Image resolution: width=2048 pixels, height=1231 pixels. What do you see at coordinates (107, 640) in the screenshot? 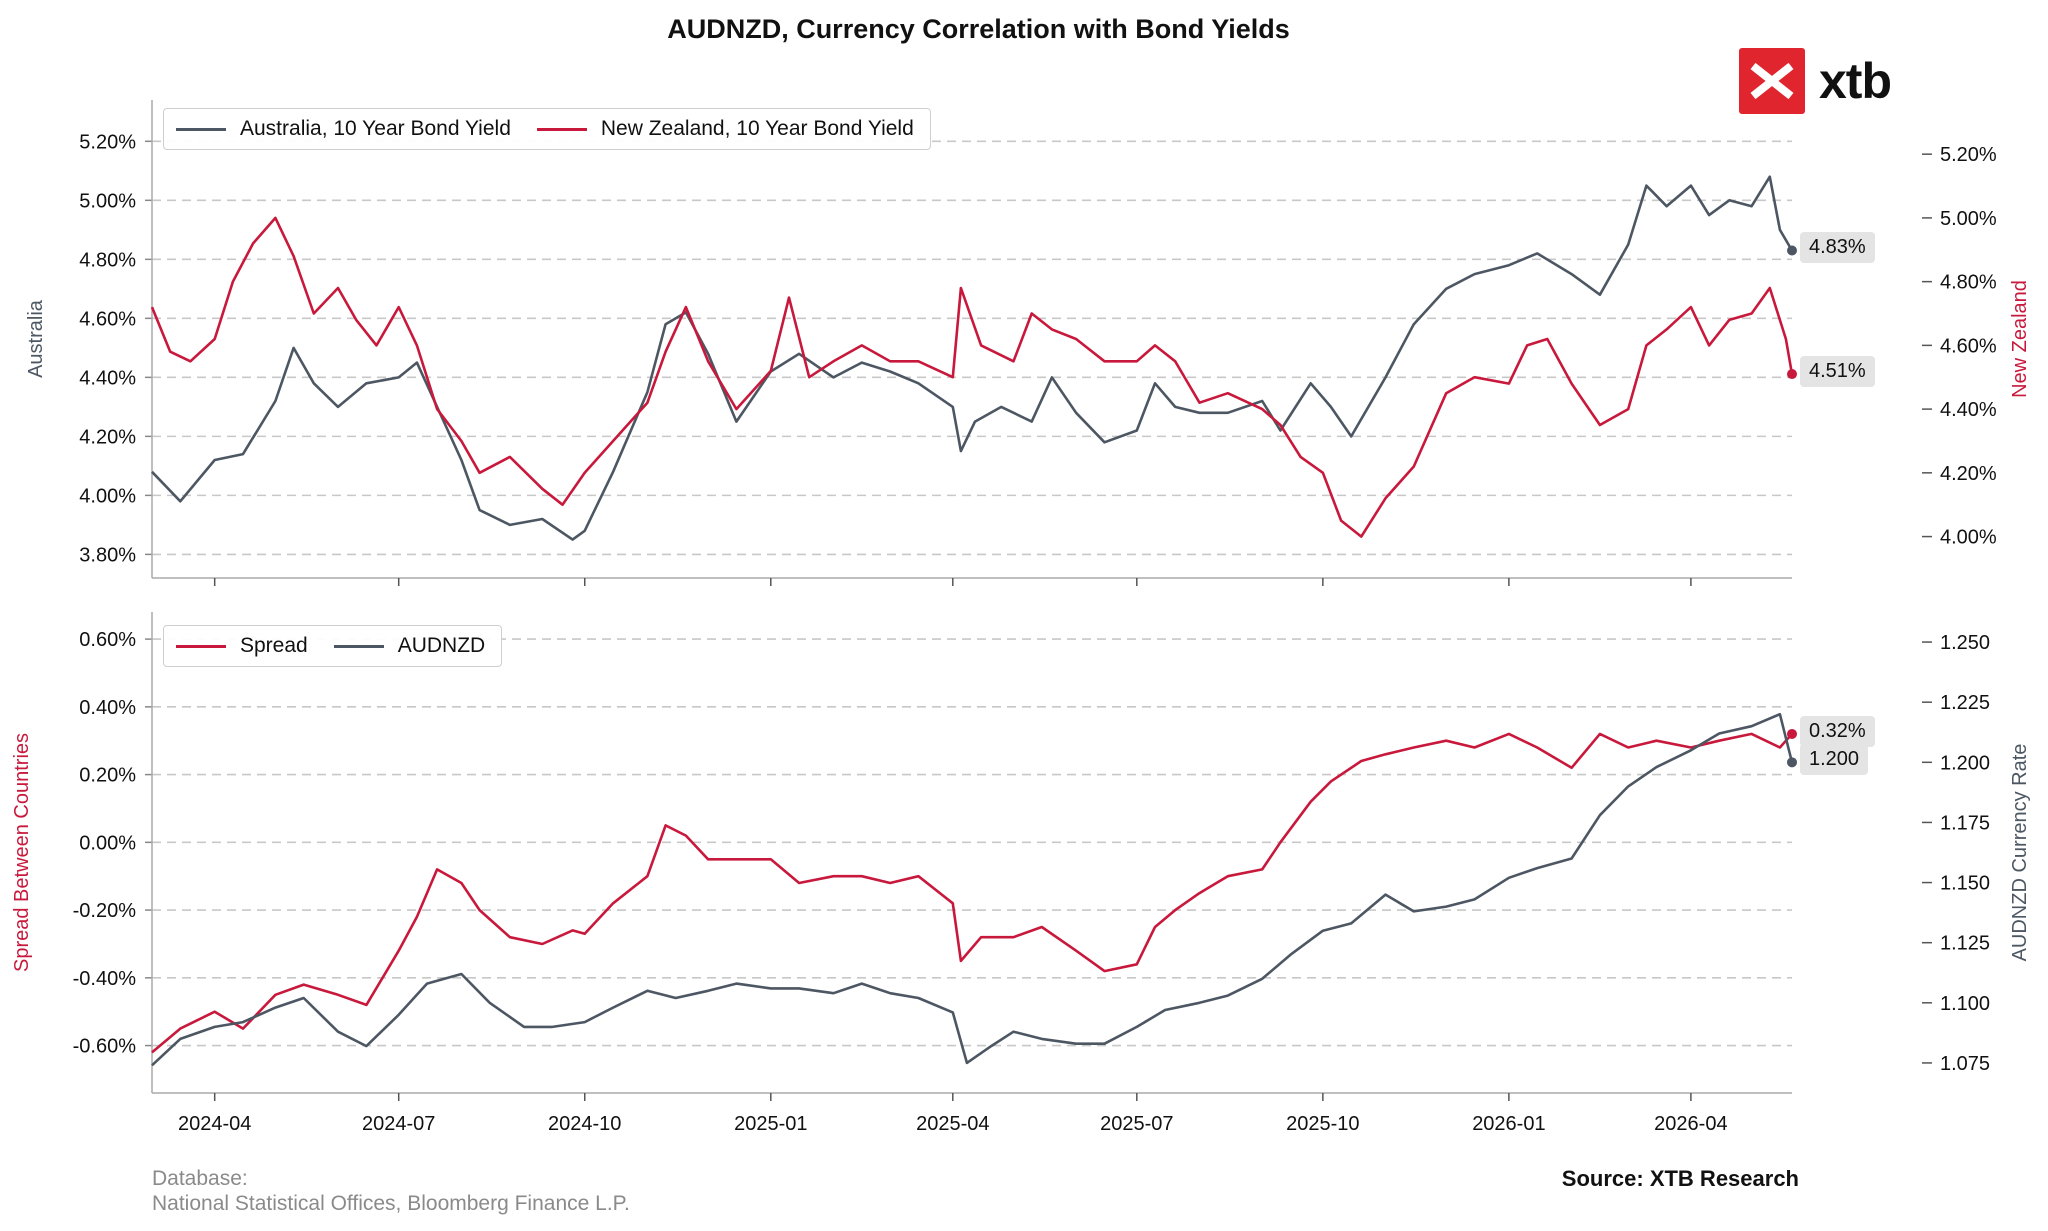
I see `left-y-tick-label: 0.60%` at bounding box center [107, 640].